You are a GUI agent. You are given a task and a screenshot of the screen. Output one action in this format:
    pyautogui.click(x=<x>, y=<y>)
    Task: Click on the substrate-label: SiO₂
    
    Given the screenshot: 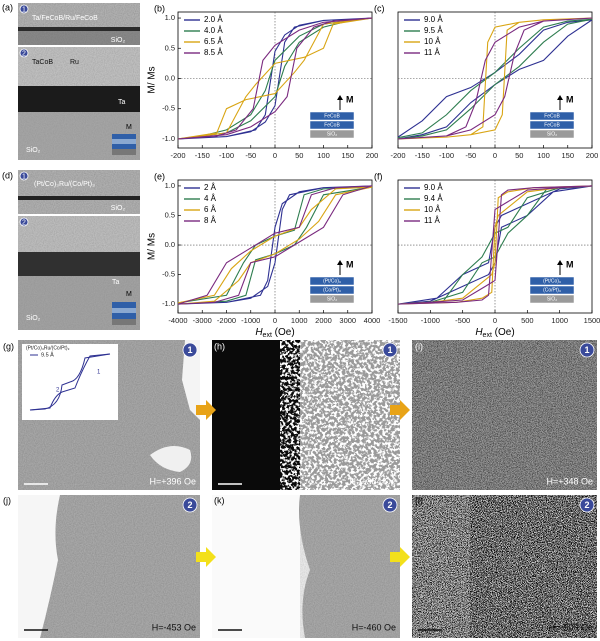 What is the action you would take?
    pyautogui.click(x=118, y=40)
    